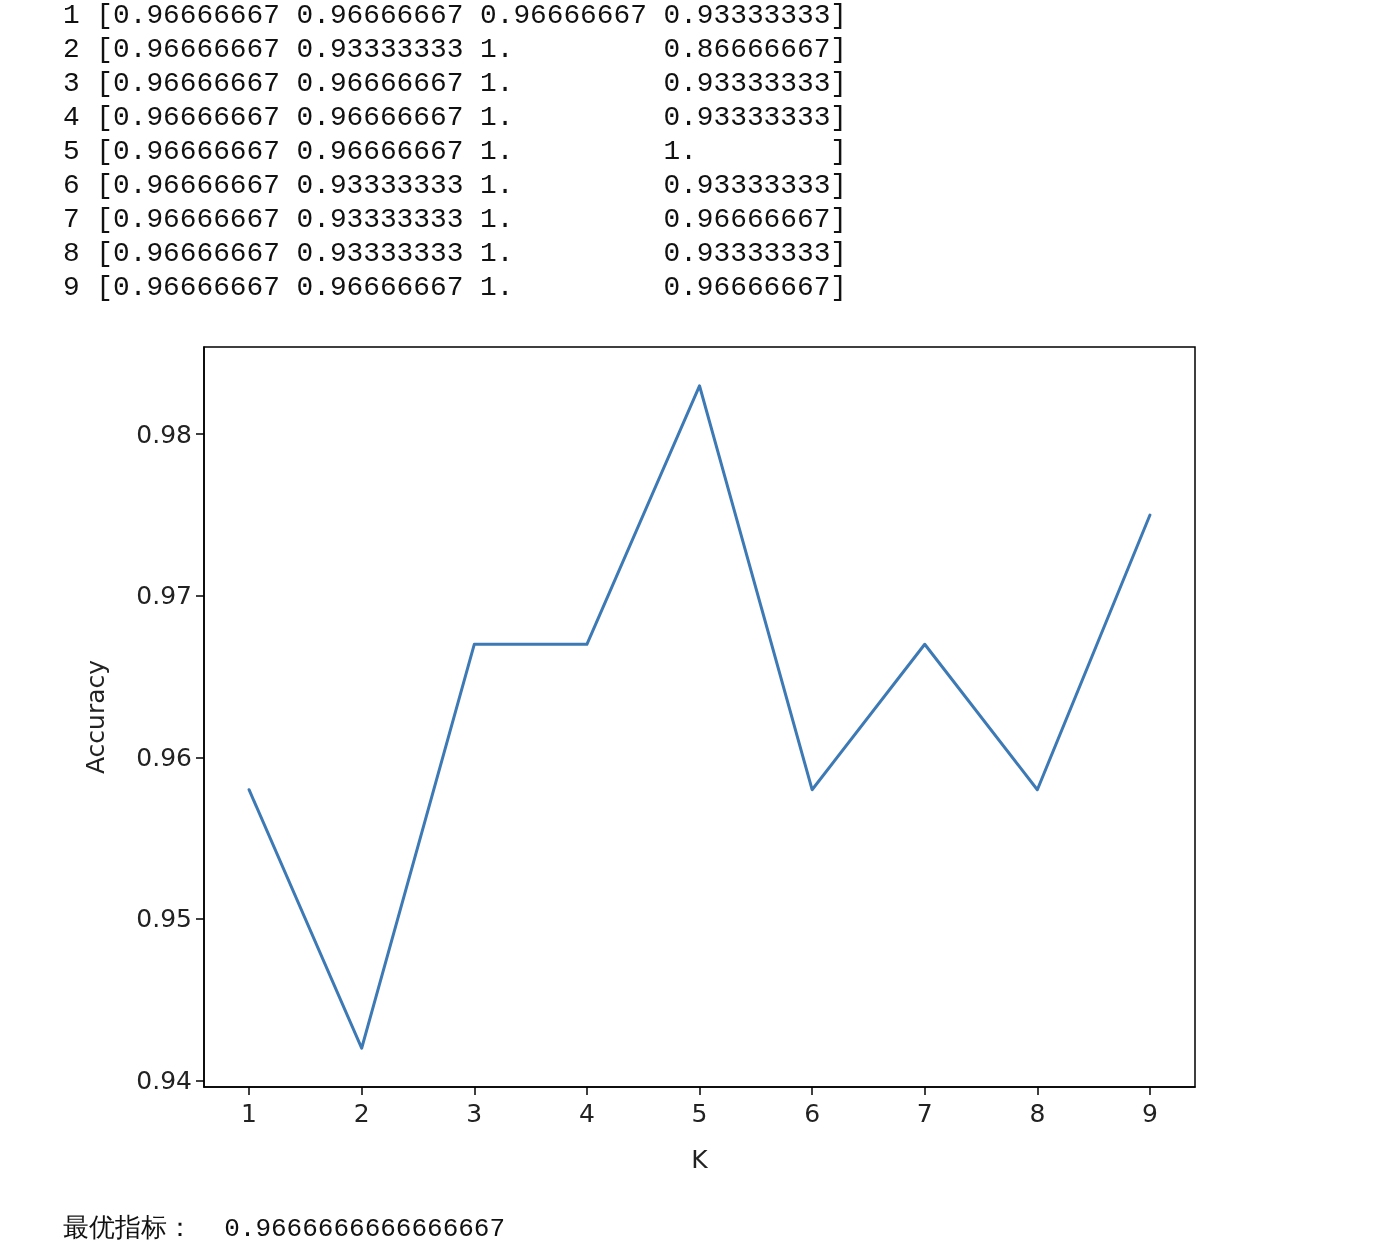 Image resolution: width=1400 pixels, height=1252 pixels. Describe the element at coordinates (455, 186) in the screenshot. I see `text: 6 [0.96666667 0.93333333 1. 0.93333333]` at that location.